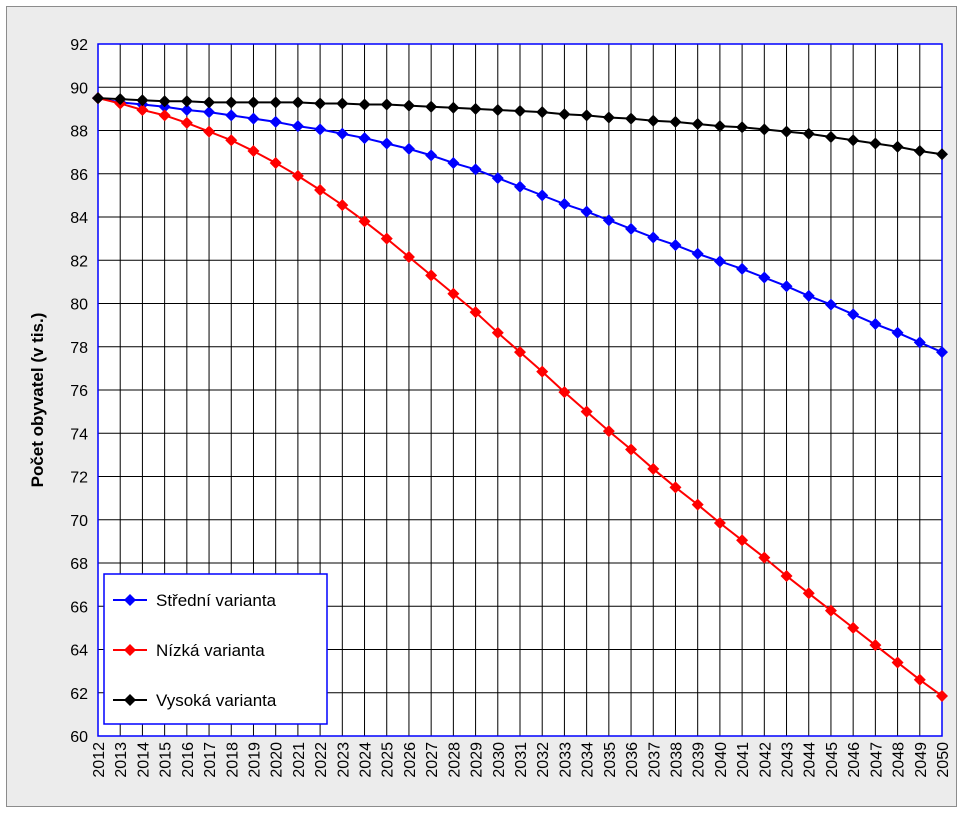 Image resolution: width=963 pixels, height=813 pixels. I want to click on x-tick-label: 2044, so click(810, 760).